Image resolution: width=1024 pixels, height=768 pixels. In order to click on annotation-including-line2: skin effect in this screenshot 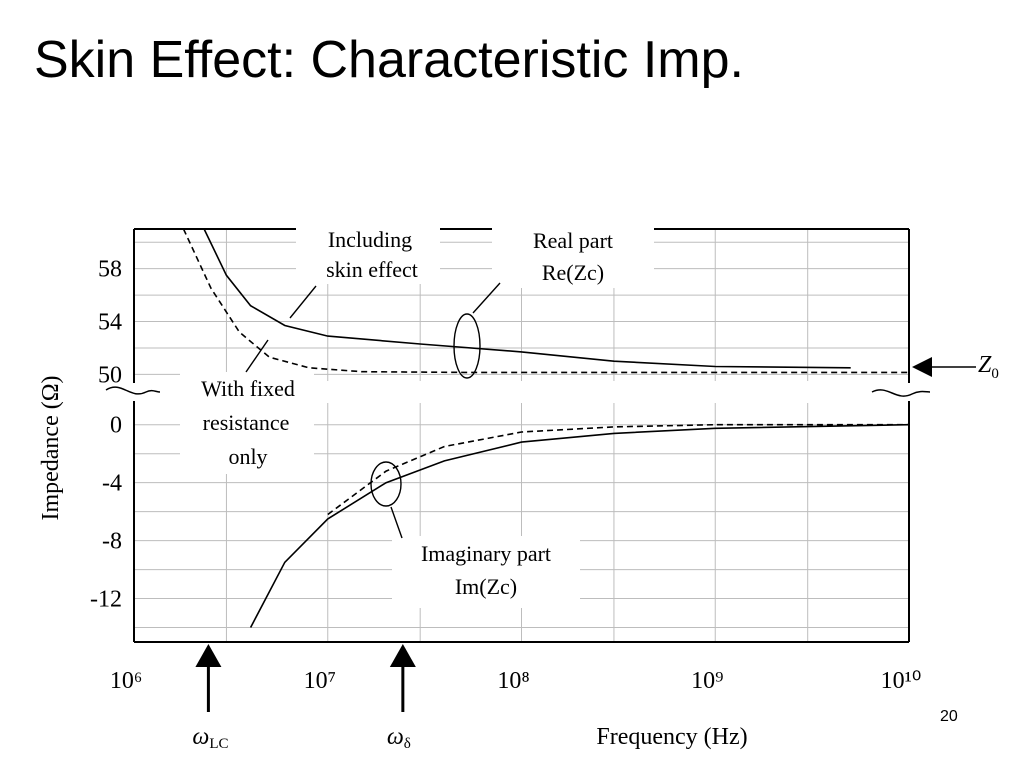, I will do `click(372, 269)`.